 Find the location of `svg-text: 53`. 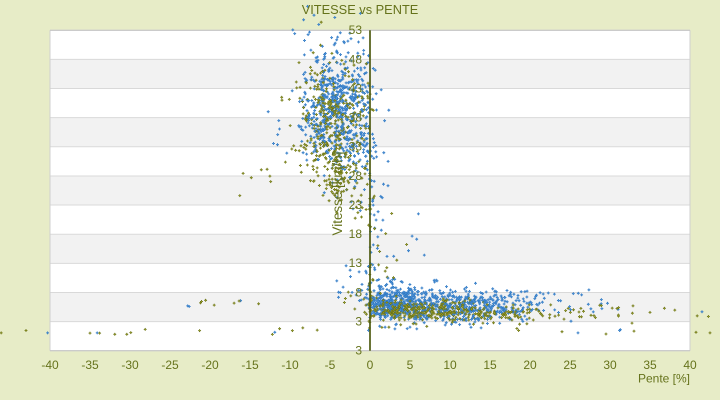

svg-text: 53 is located at coordinates (356, 30).